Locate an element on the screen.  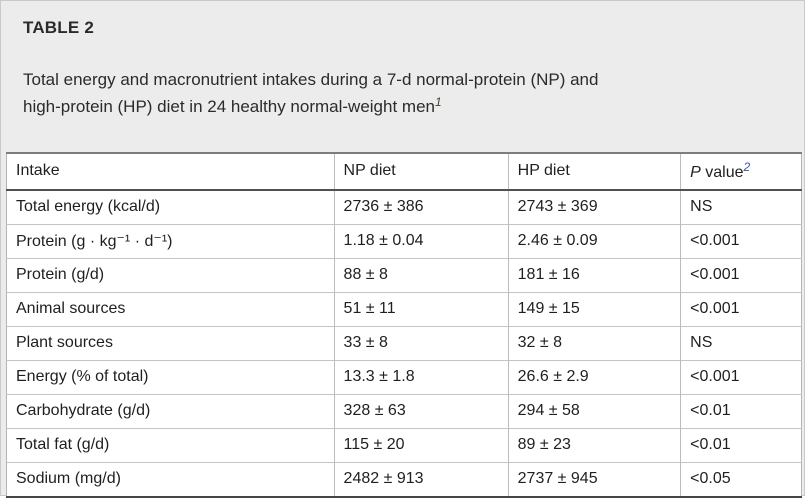
hp-value-cell: 2.46 ± 0.09 is located at coordinates (594, 241).